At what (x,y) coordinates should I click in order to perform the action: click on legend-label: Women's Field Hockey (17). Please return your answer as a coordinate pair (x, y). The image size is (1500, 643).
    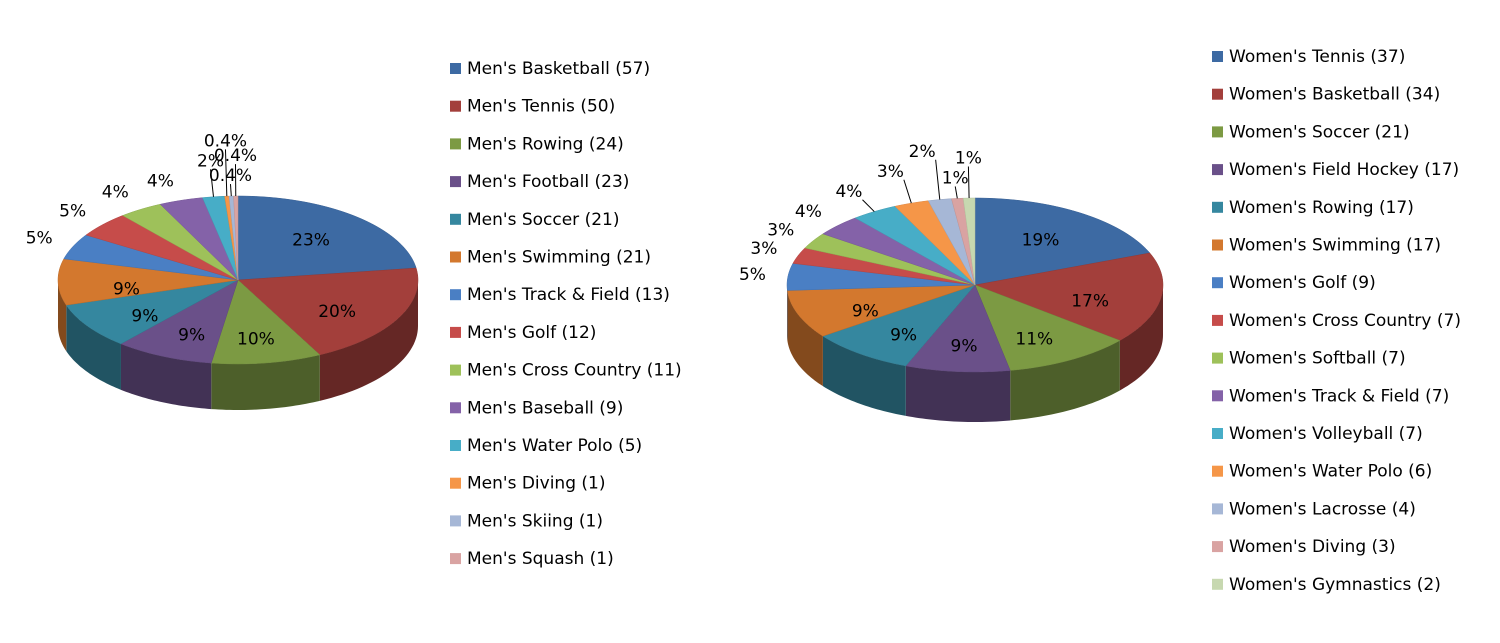
    Looking at the image, I should click on (1344, 170).